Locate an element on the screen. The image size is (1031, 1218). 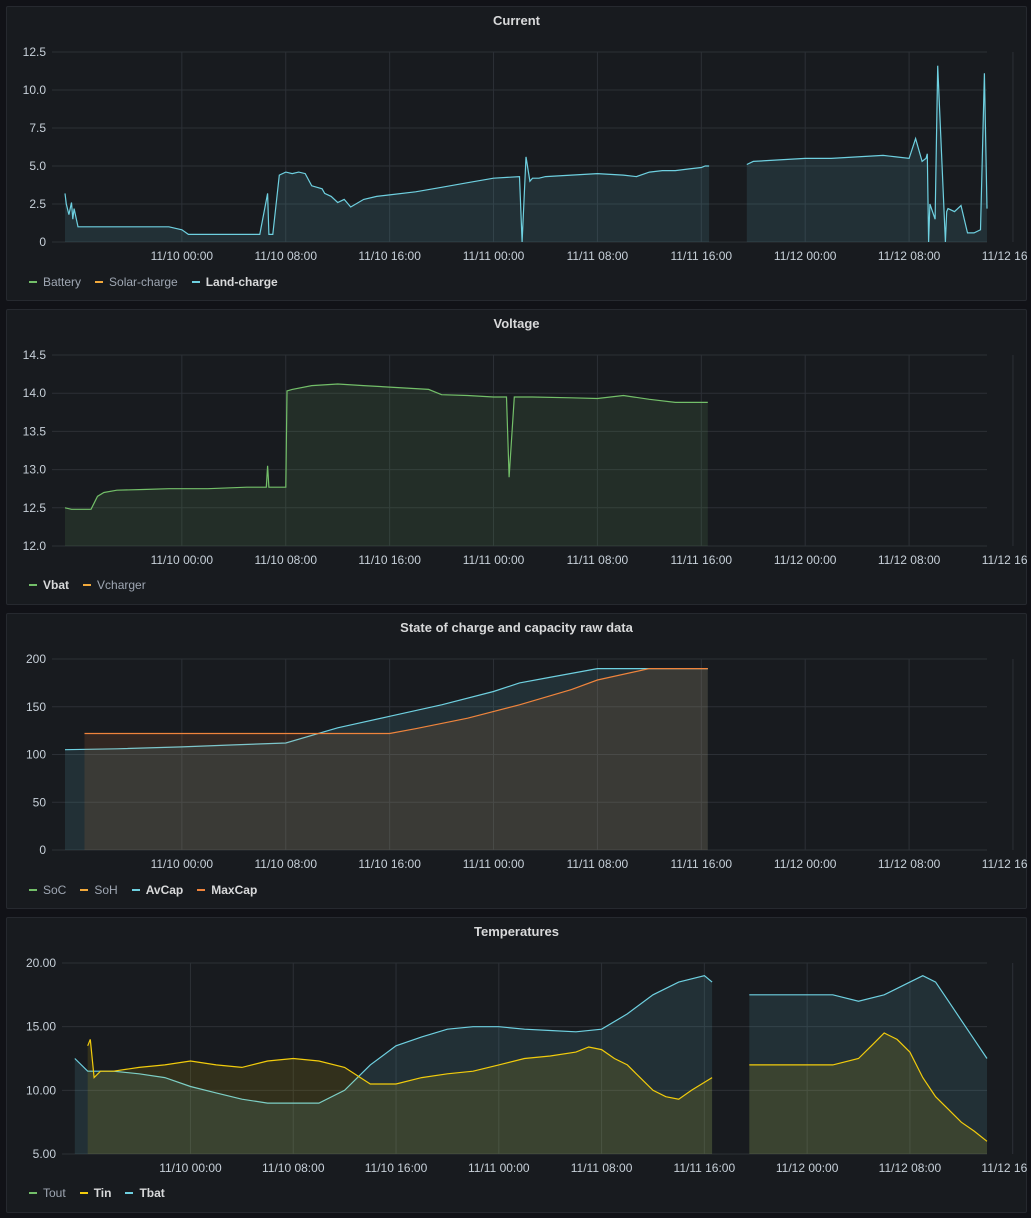
panel-title: Temperatures is located at coordinates (516, 931).